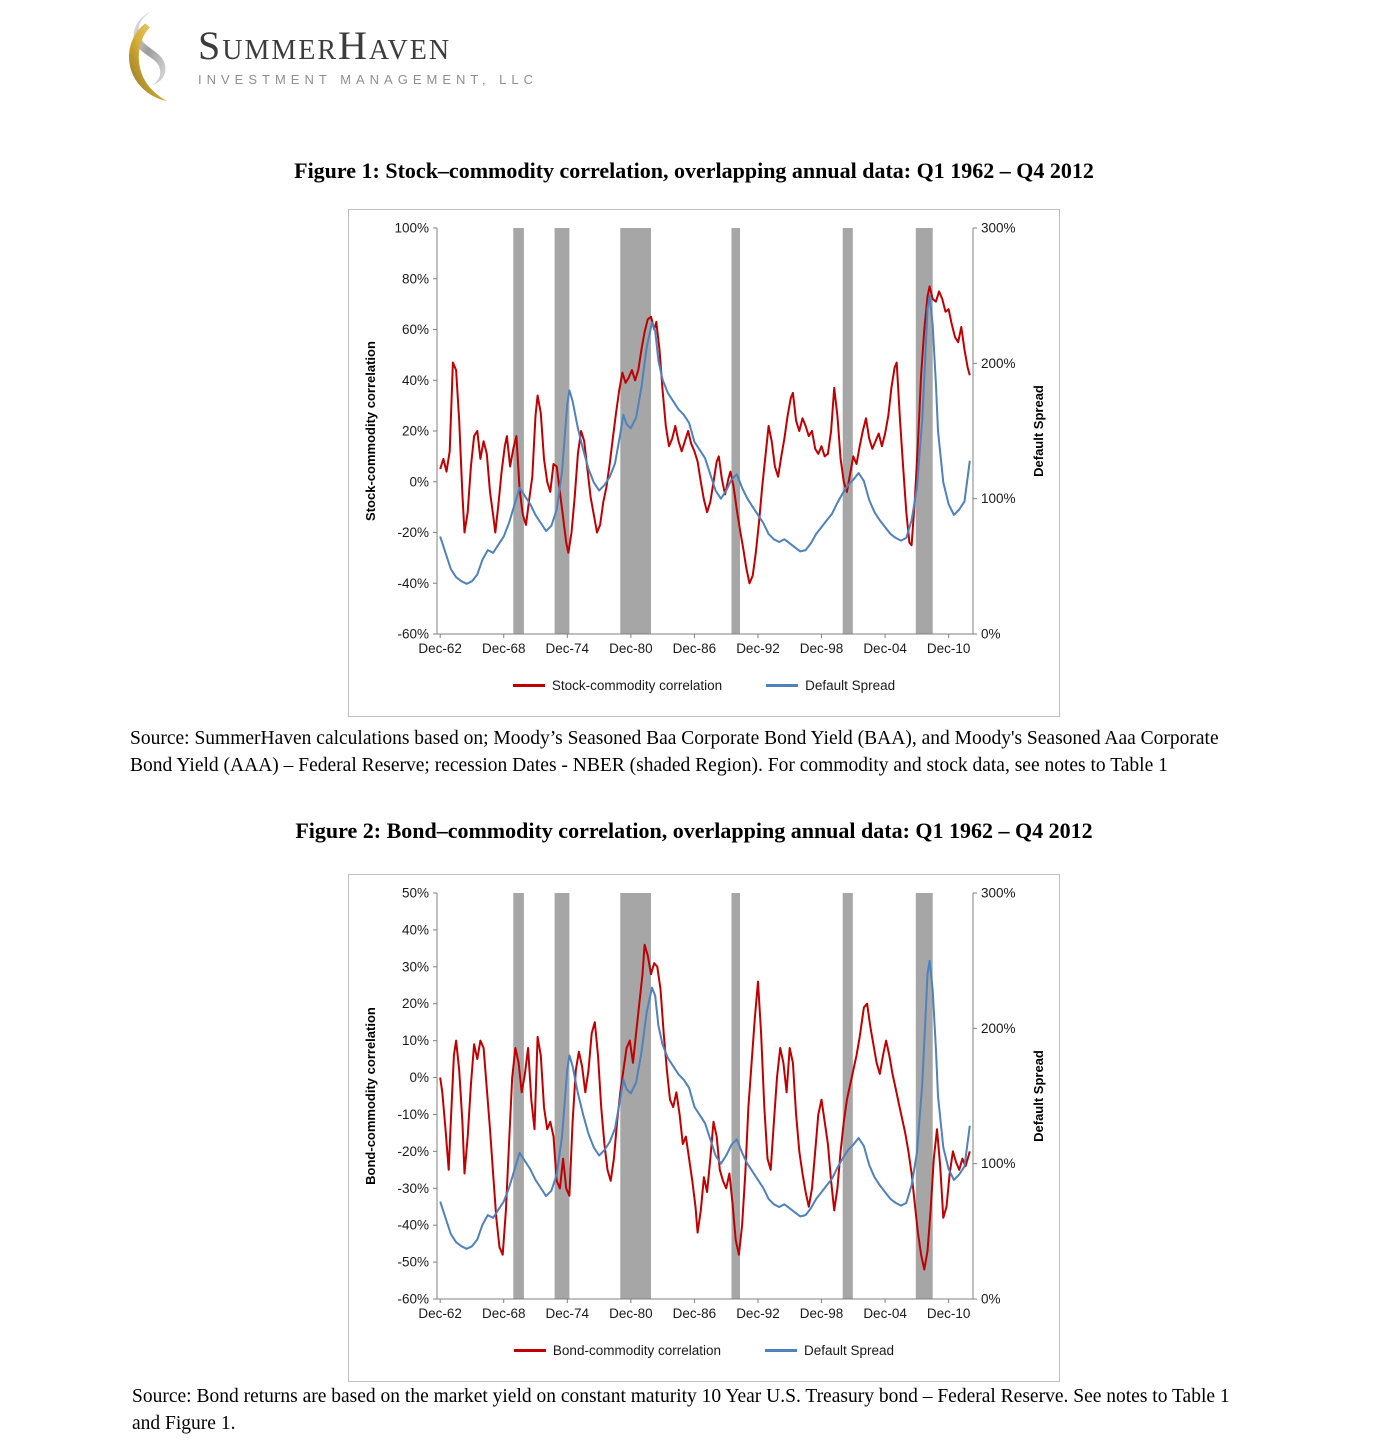 The width and height of the screenshot is (1388, 1453). What do you see at coordinates (415, 966) in the screenshot?
I see `y-tick-label-left: 30%` at bounding box center [415, 966].